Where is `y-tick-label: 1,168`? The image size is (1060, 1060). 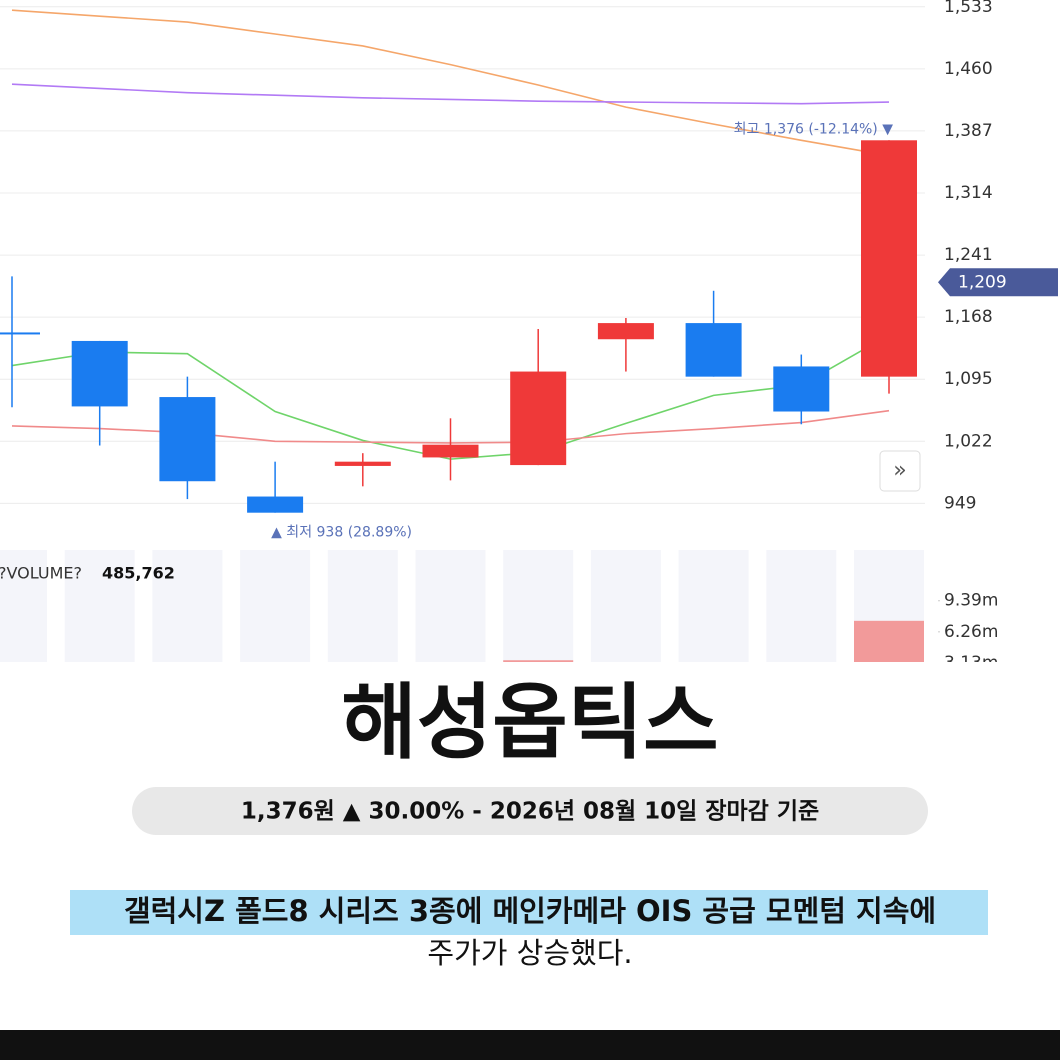 y-tick-label: 1,168 is located at coordinates (968, 317).